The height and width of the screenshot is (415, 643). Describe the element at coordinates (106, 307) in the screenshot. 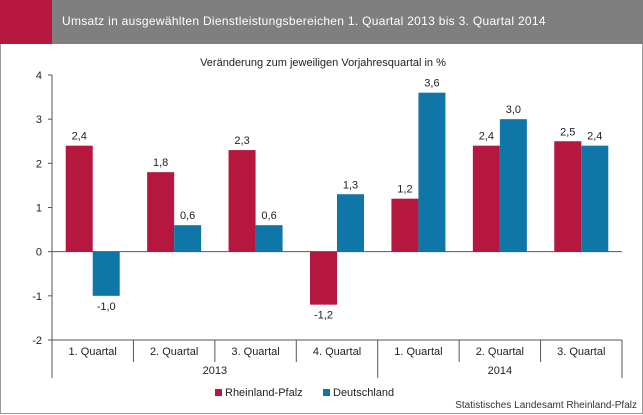

I see `data-label: -1,0` at that location.